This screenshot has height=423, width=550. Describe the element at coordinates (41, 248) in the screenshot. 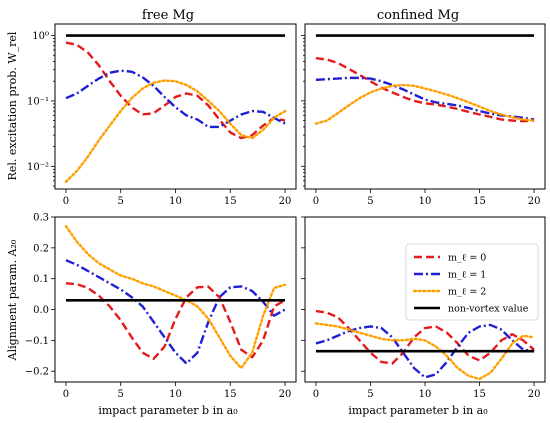

I see `y-tick-label: 0.2` at that location.